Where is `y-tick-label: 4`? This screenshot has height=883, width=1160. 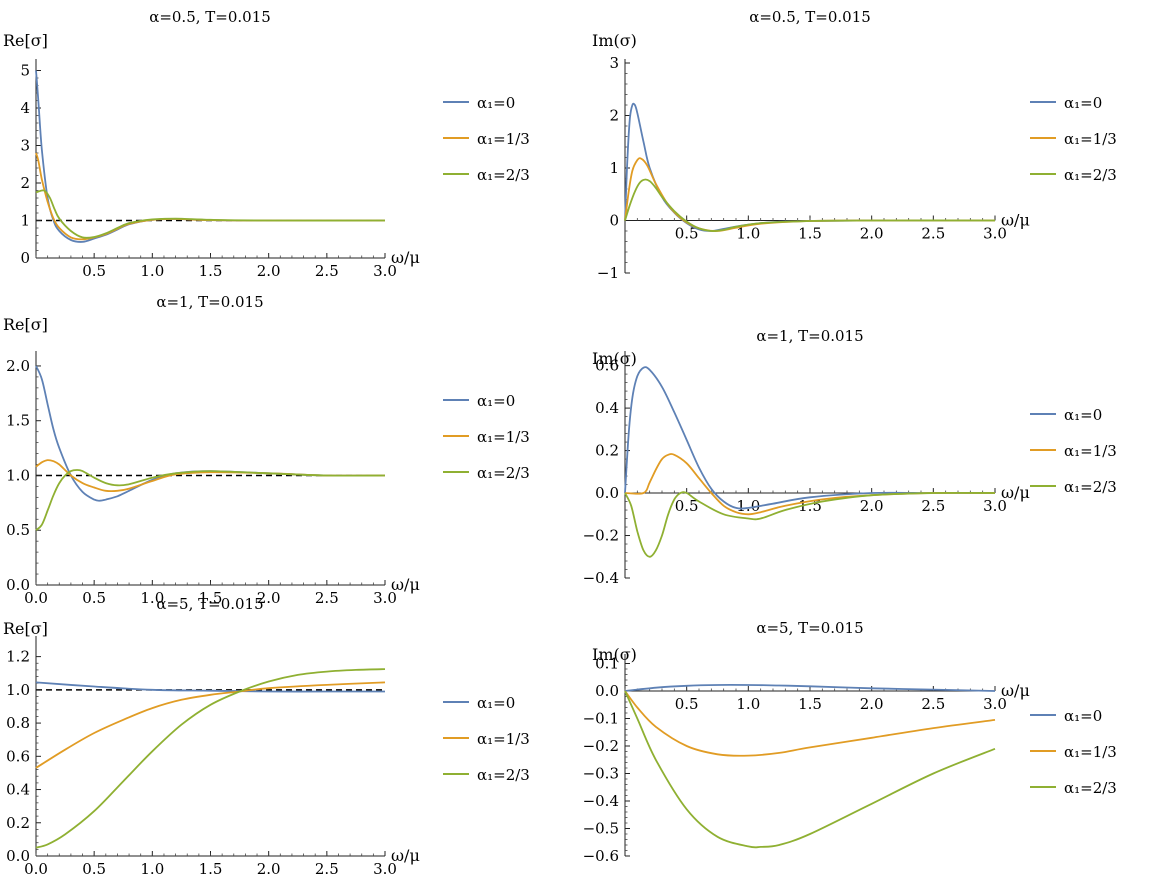
y-tick-label: 4 is located at coordinates (25, 108).